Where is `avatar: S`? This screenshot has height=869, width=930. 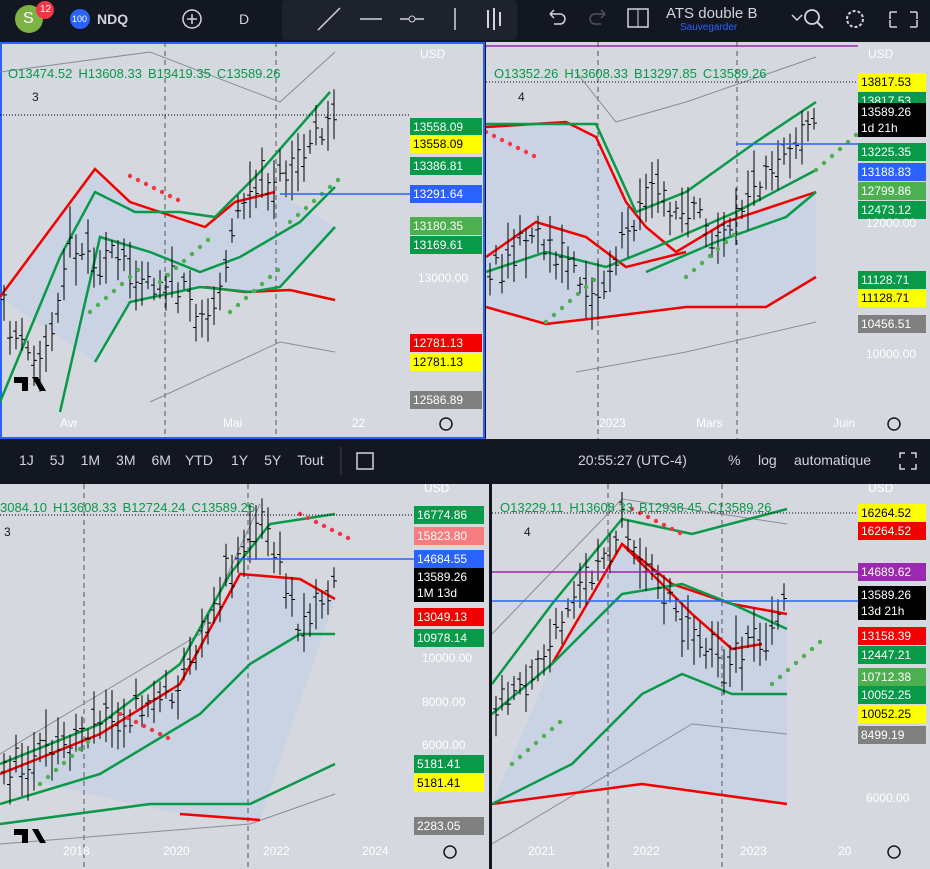 avatar: S is located at coordinates (28, 18).